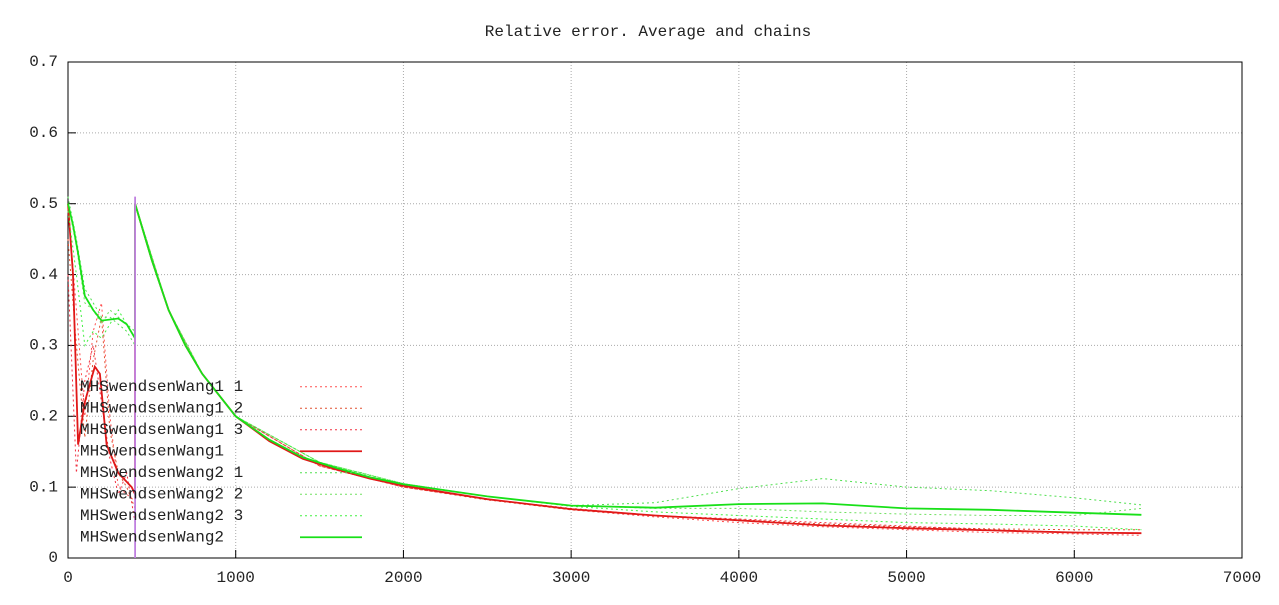 This screenshot has width=1279, height=605. What do you see at coordinates (53, 558) in the screenshot?
I see `y-tick-label: 0` at bounding box center [53, 558].